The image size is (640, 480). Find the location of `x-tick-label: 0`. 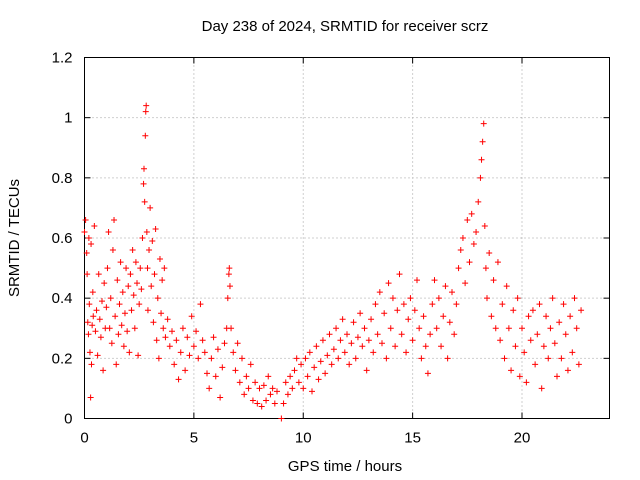

x-tick-label: 0 is located at coordinates (84, 438).